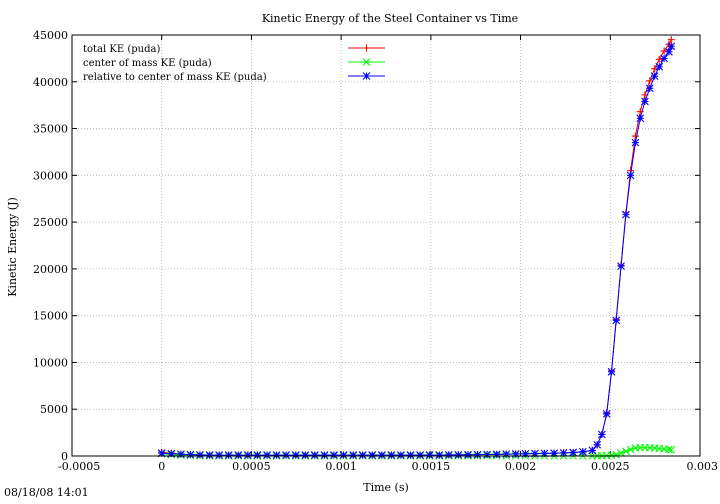 The height and width of the screenshot is (504, 720). What do you see at coordinates (431, 466) in the screenshot?
I see `x-tick-label: 0.0015` at bounding box center [431, 466].